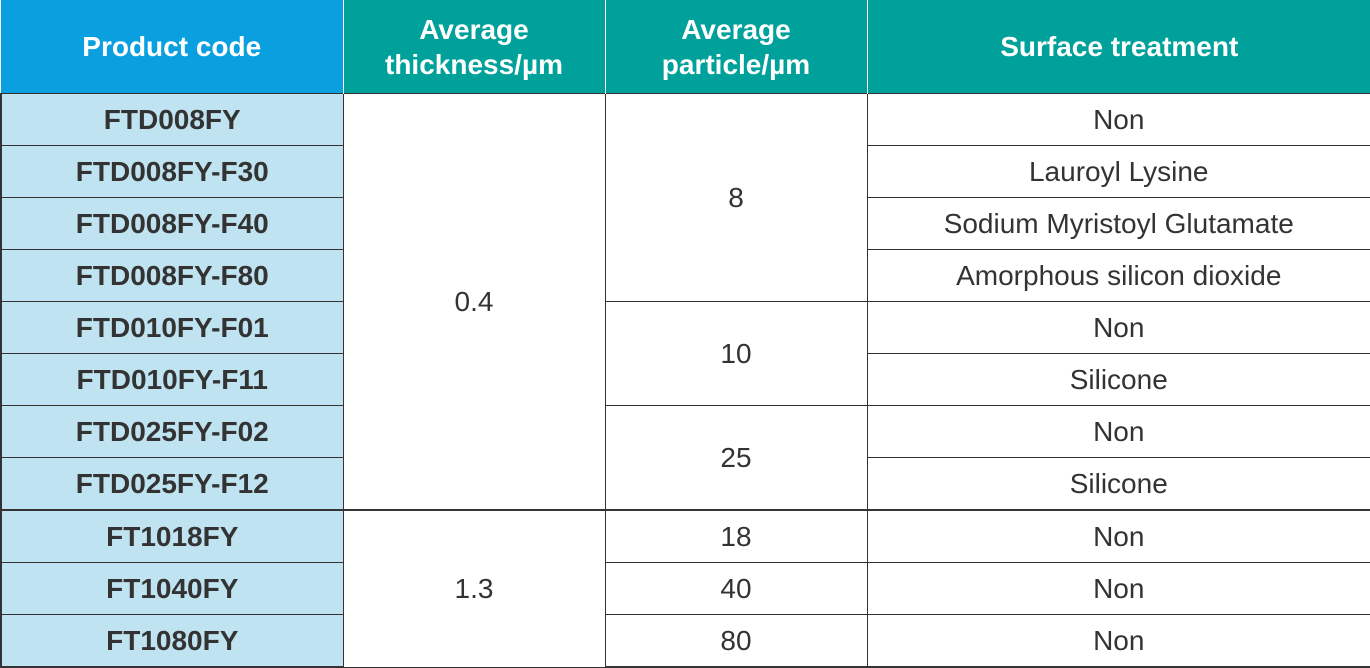 Image resolution: width=1370 pixels, height=668 pixels. Describe the element at coordinates (736, 353) in the screenshot. I see `particle-cell: 10` at that location.